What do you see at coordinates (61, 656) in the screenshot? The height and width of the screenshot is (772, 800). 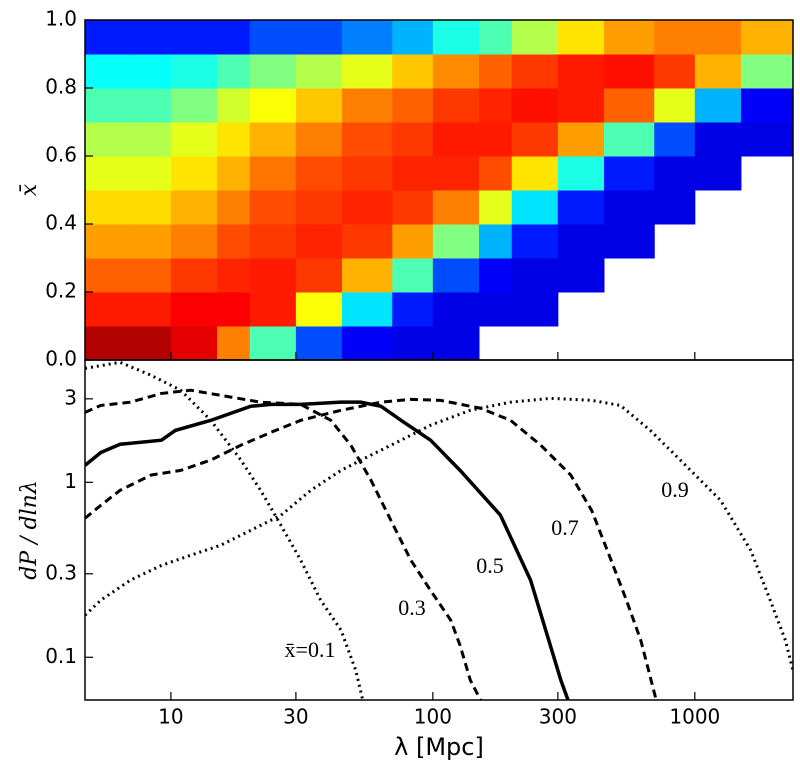 I see `y-tick-label: 0.1` at bounding box center [61, 656].